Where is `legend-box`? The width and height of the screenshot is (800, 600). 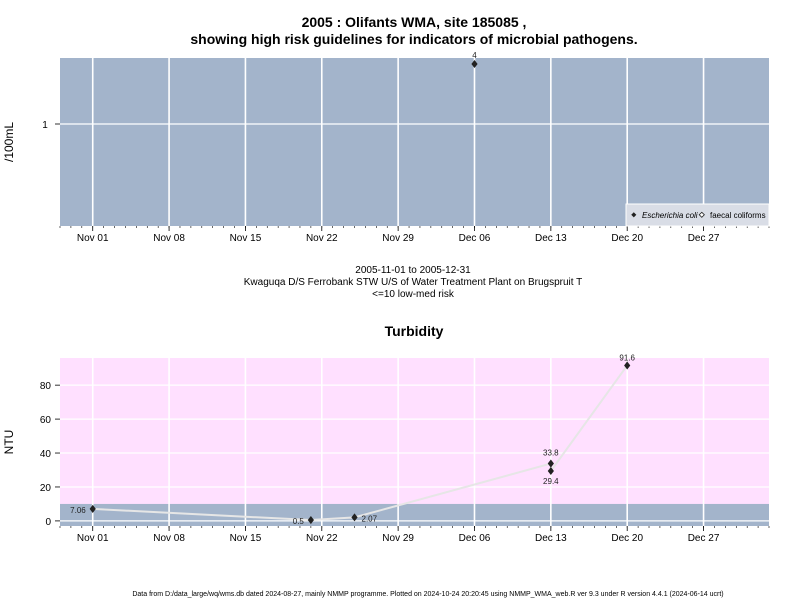
legend-box is located at coordinates (697, 215).